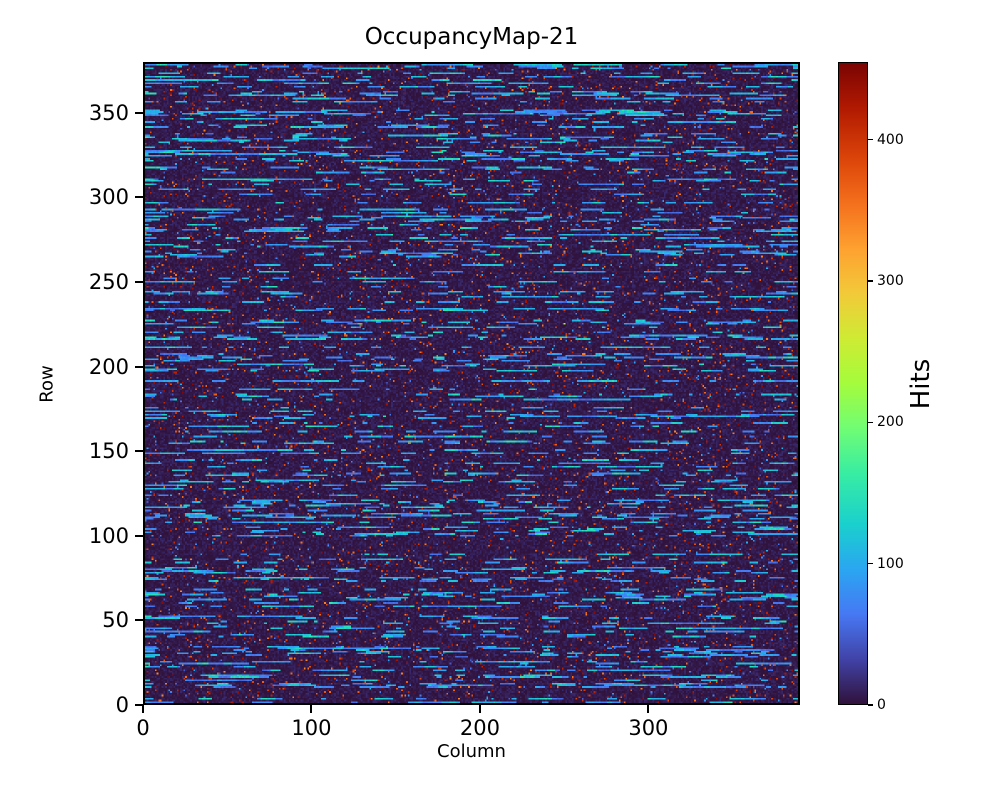  What do you see at coordinates (108, 112) in the screenshot?
I see `y-tick-label: 350` at bounding box center [108, 112].